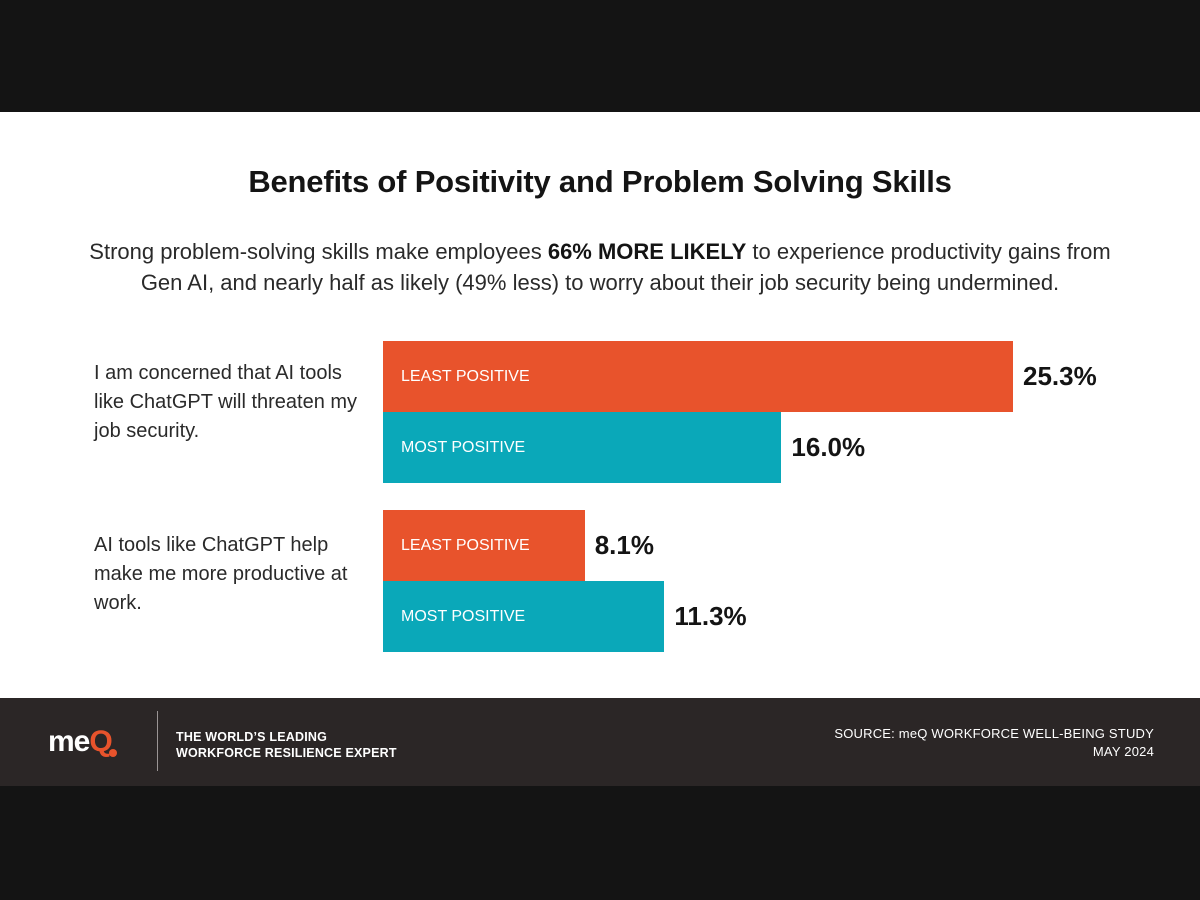 The image size is (1200, 900). What do you see at coordinates (1060, 376) in the screenshot?
I see `data-label: 25.3%` at bounding box center [1060, 376].